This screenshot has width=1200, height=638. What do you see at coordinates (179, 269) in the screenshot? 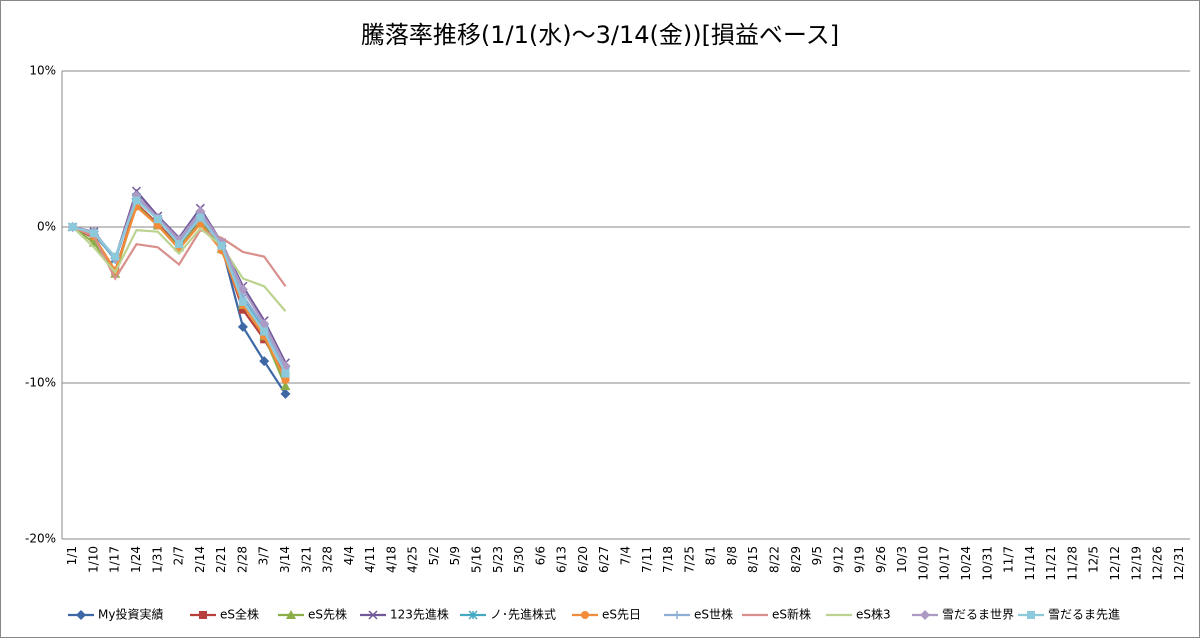
I see `series-line` at bounding box center [179, 269].